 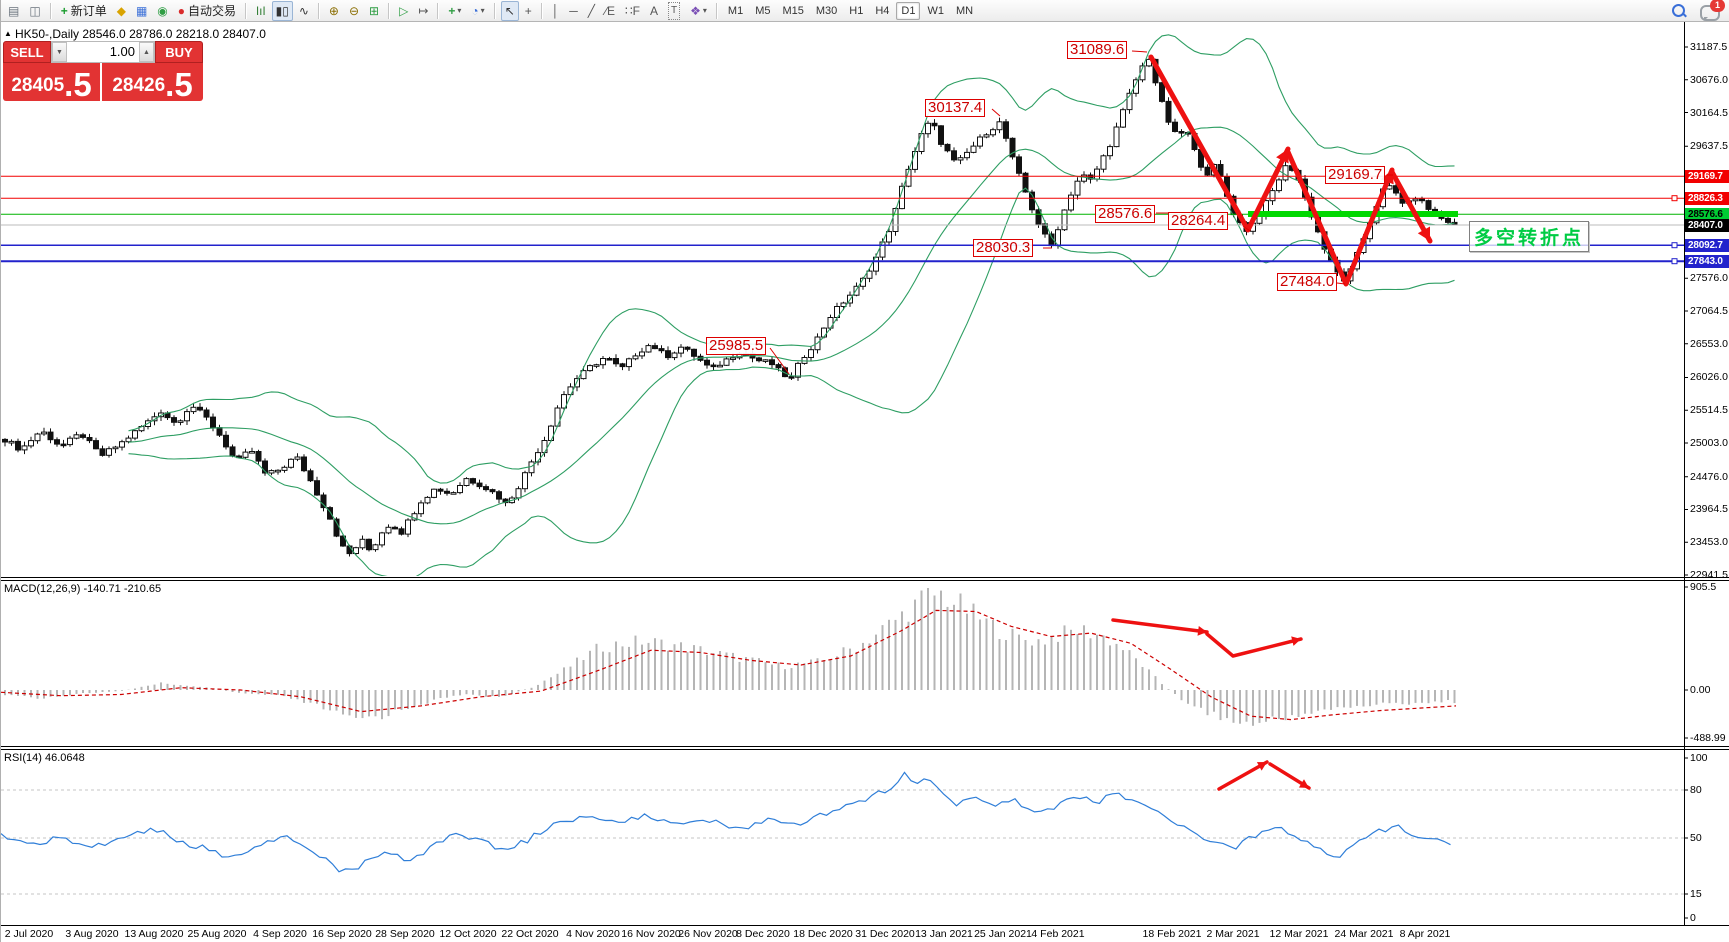 I want to click on indicators-glyph: +, so click(x=452, y=10).